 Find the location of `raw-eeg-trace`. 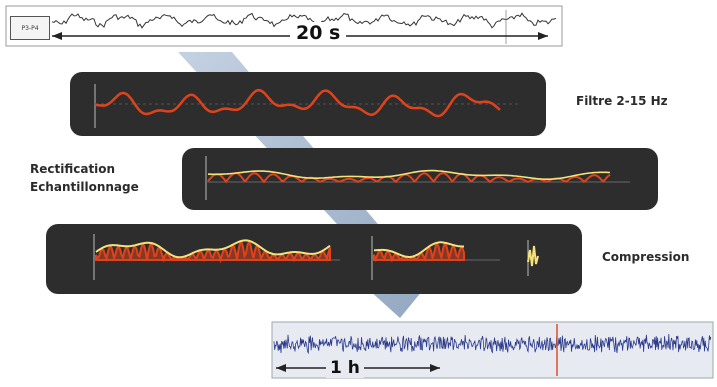

raw-eeg-trace is located at coordinates (304, 20).